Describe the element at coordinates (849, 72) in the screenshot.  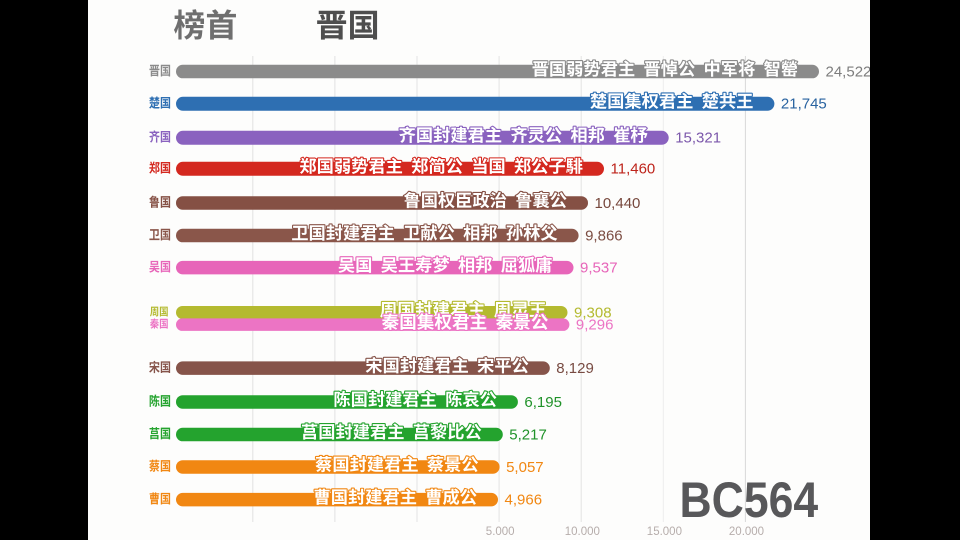
I see `svg-text: 24,522` at that location.